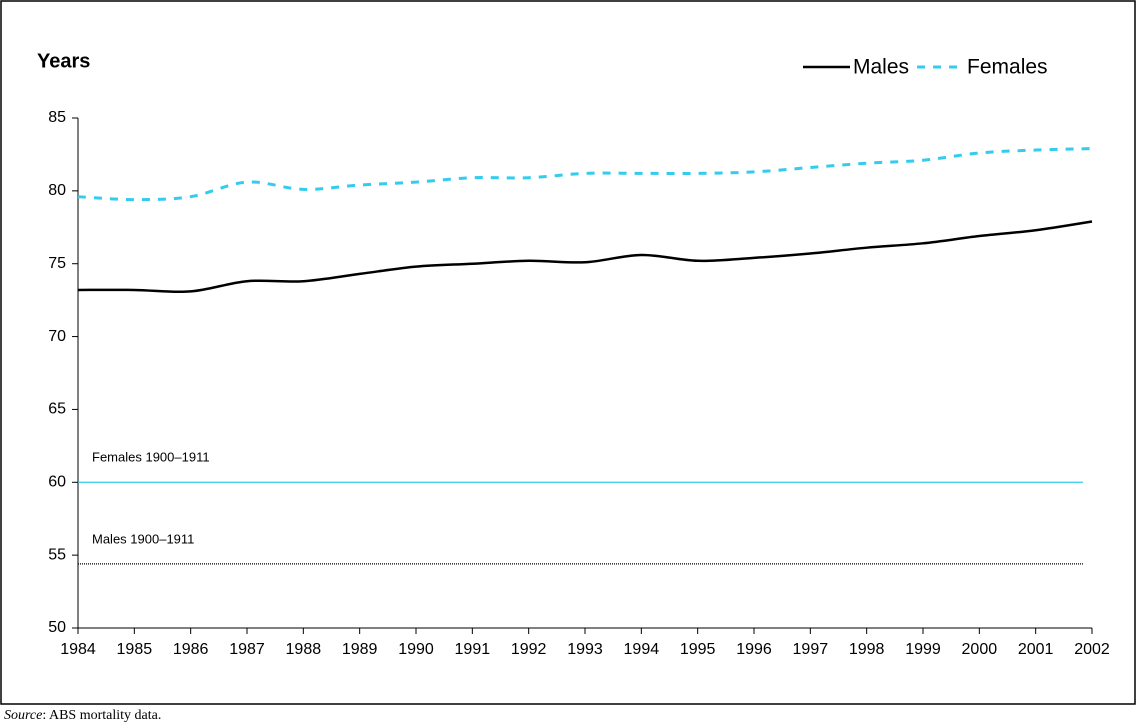  What do you see at coordinates (57, 409) in the screenshot?
I see `y-tick-label: 65` at bounding box center [57, 409].